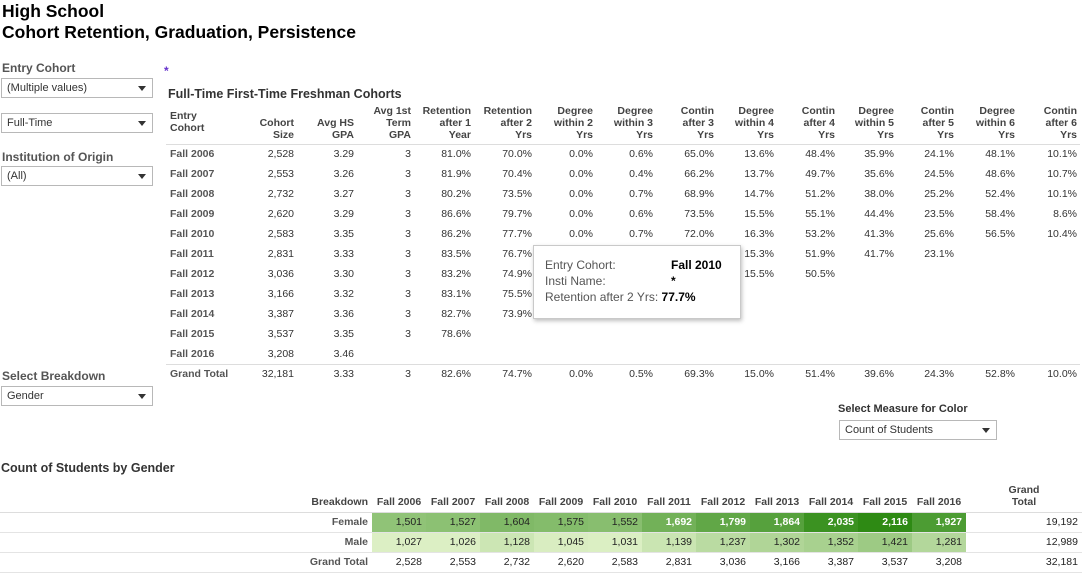 This screenshot has width=1088, height=578. What do you see at coordinates (831, 522) in the screenshot?
I see `heatmap-cell: 2,035` at bounding box center [831, 522].